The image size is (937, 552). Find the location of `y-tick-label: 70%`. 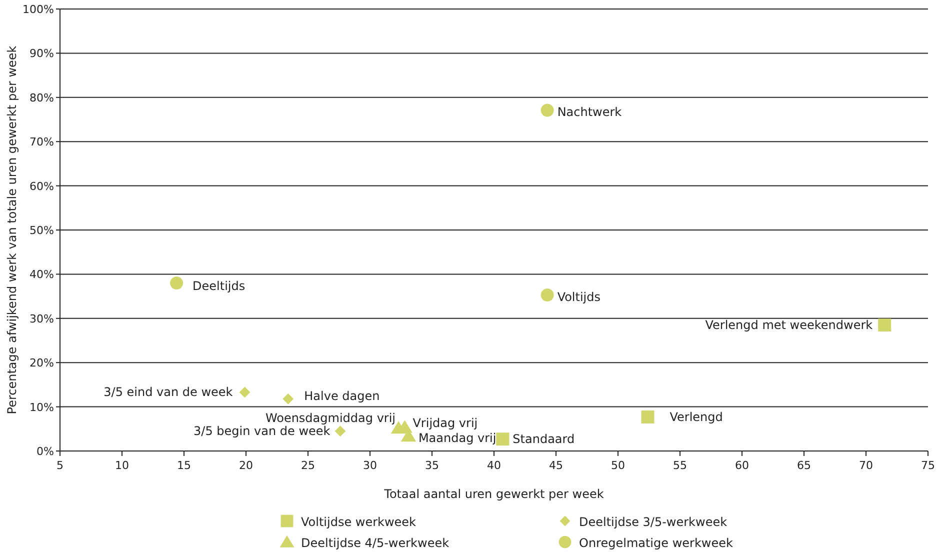

y-tick-label: 70% is located at coordinates (42, 142).